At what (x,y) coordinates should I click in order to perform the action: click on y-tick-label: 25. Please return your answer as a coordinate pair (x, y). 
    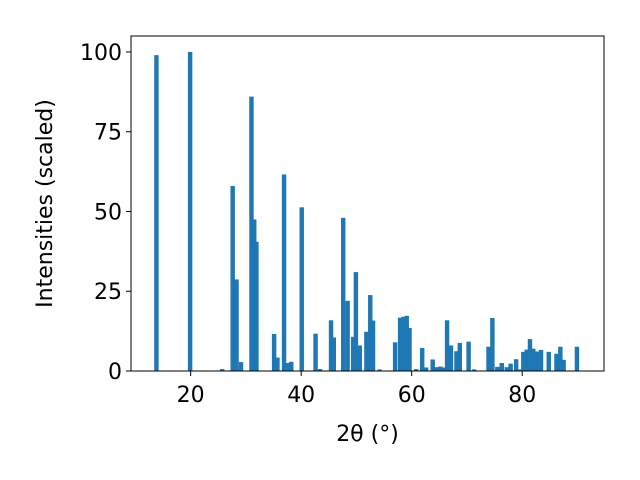
    Looking at the image, I should click on (108, 292).